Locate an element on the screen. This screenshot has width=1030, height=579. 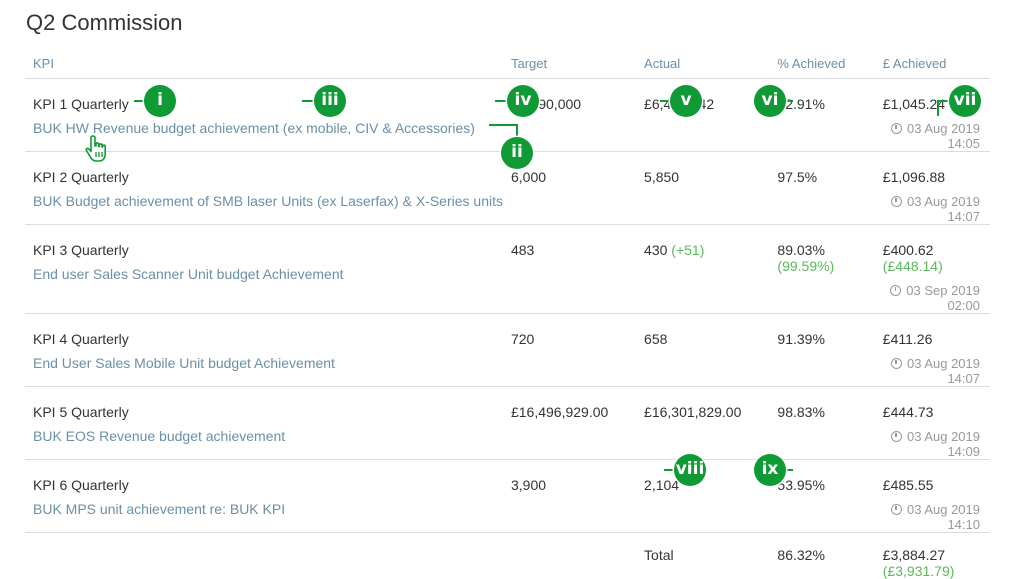
cell-target: 483 is located at coordinates (569, 269).